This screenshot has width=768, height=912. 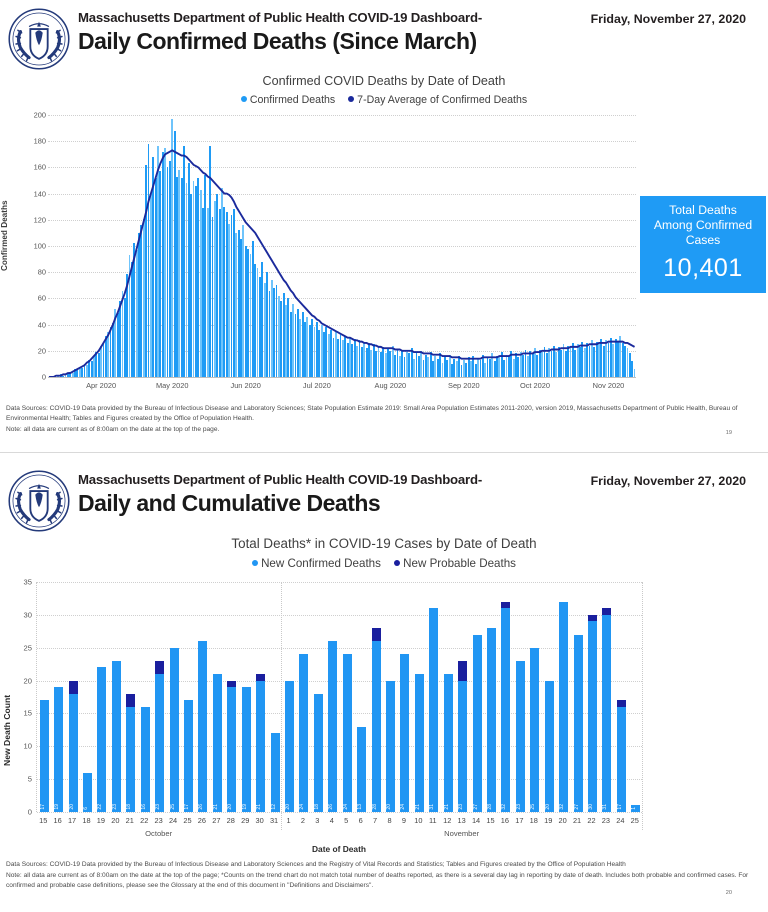 What do you see at coordinates (459, 563) in the screenshot?
I see `chart2-legend-label-1: New Probable Deaths` at bounding box center [459, 563].